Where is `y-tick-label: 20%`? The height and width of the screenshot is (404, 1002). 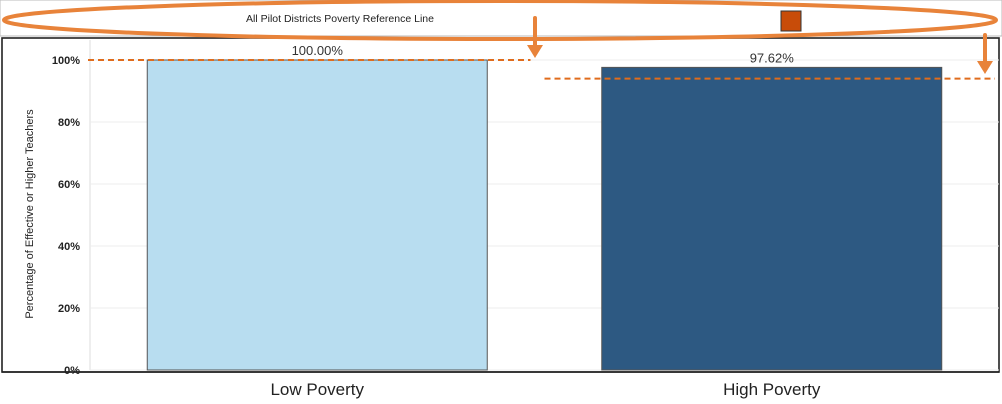 y-tick-label: 20% is located at coordinates (69, 309).